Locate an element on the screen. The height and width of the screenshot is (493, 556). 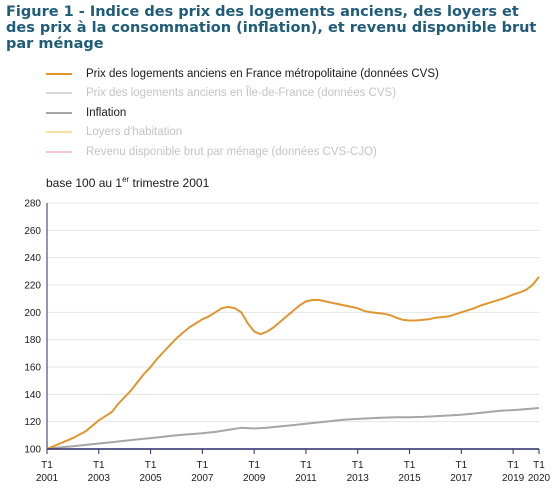
y-tick-label: 220 is located at coordinates (32, 286).